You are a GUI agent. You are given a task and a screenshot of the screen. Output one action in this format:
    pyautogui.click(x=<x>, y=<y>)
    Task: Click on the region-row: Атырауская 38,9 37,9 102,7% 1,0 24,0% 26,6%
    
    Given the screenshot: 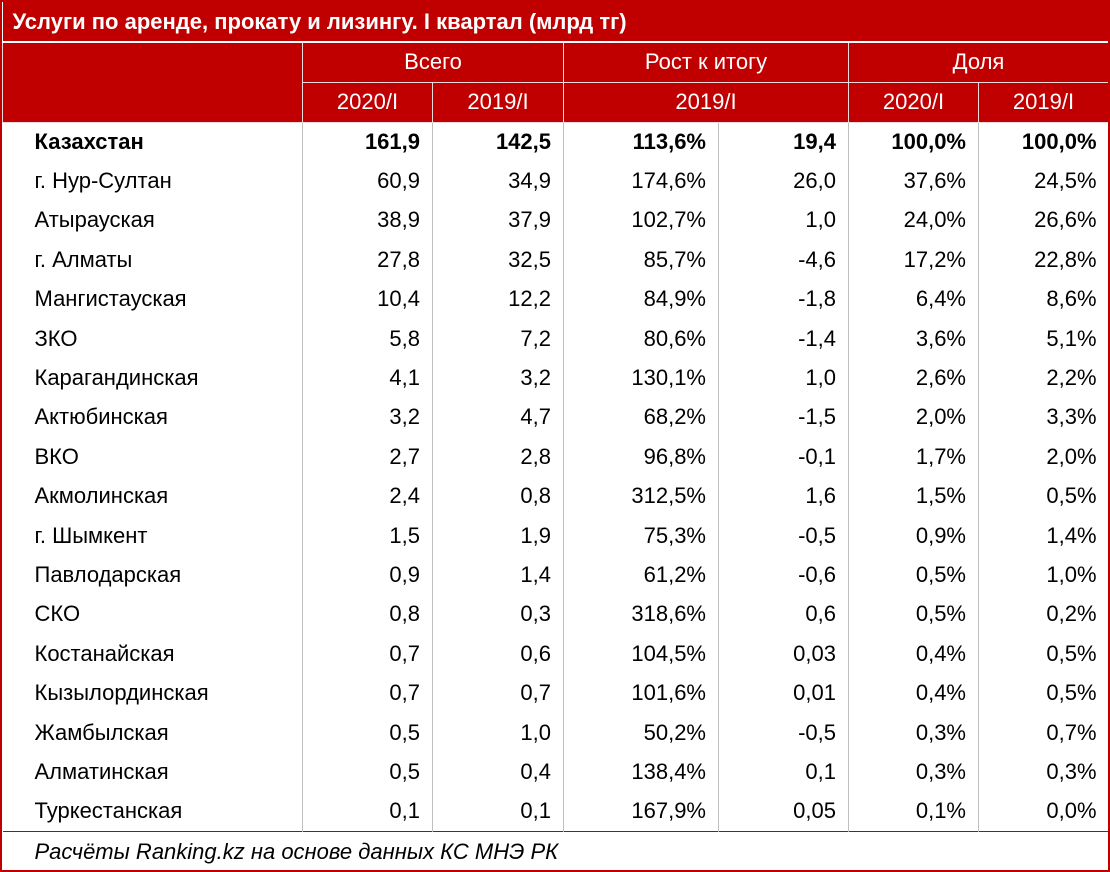 What is the action you would take?
    pyautogui.click(x=555, y=220)
    